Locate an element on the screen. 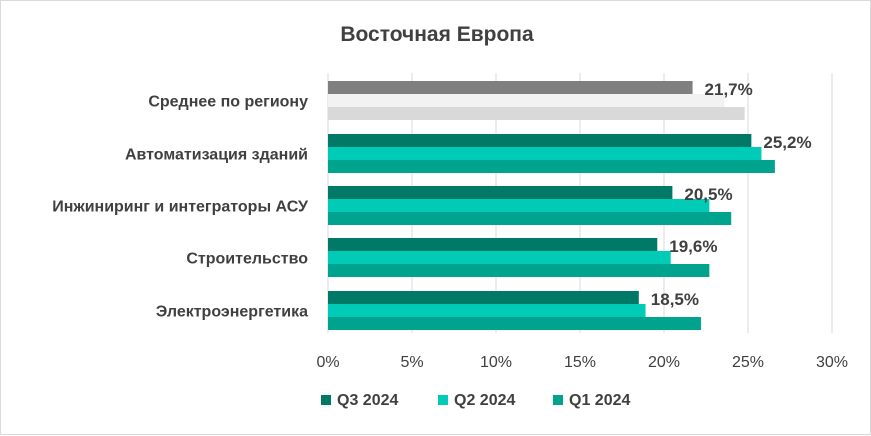  category-label: Среднее по региону is located at coordinates (228, 102).